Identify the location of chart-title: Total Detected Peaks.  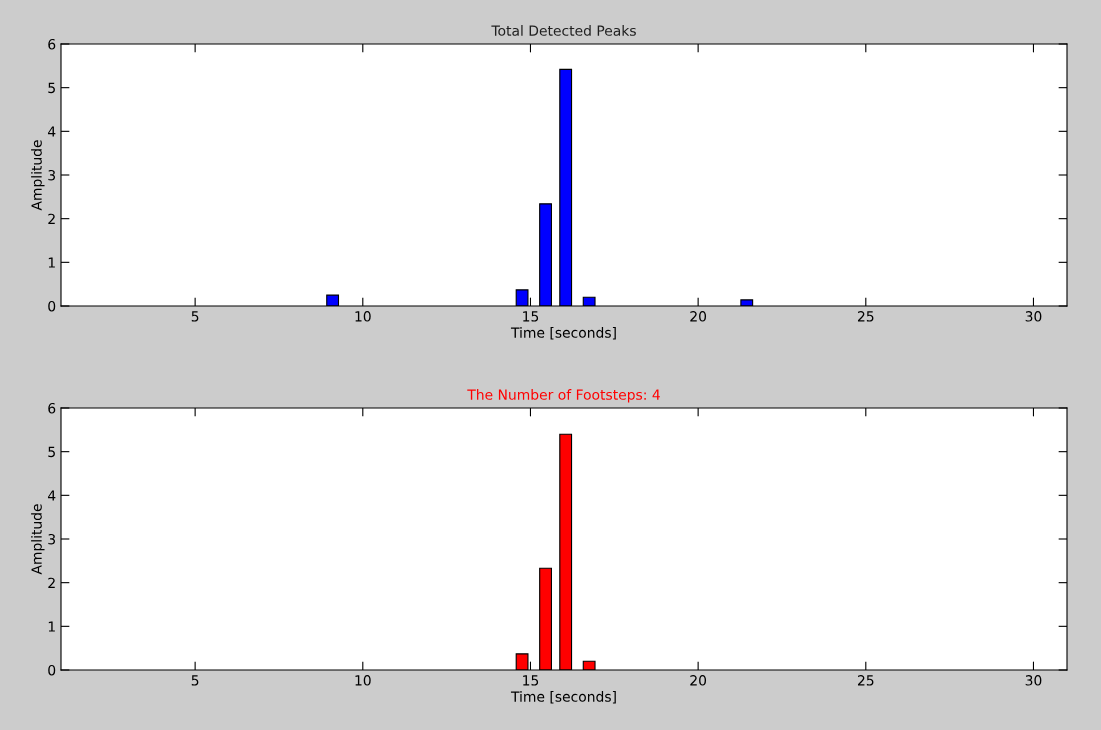
(563, 30).